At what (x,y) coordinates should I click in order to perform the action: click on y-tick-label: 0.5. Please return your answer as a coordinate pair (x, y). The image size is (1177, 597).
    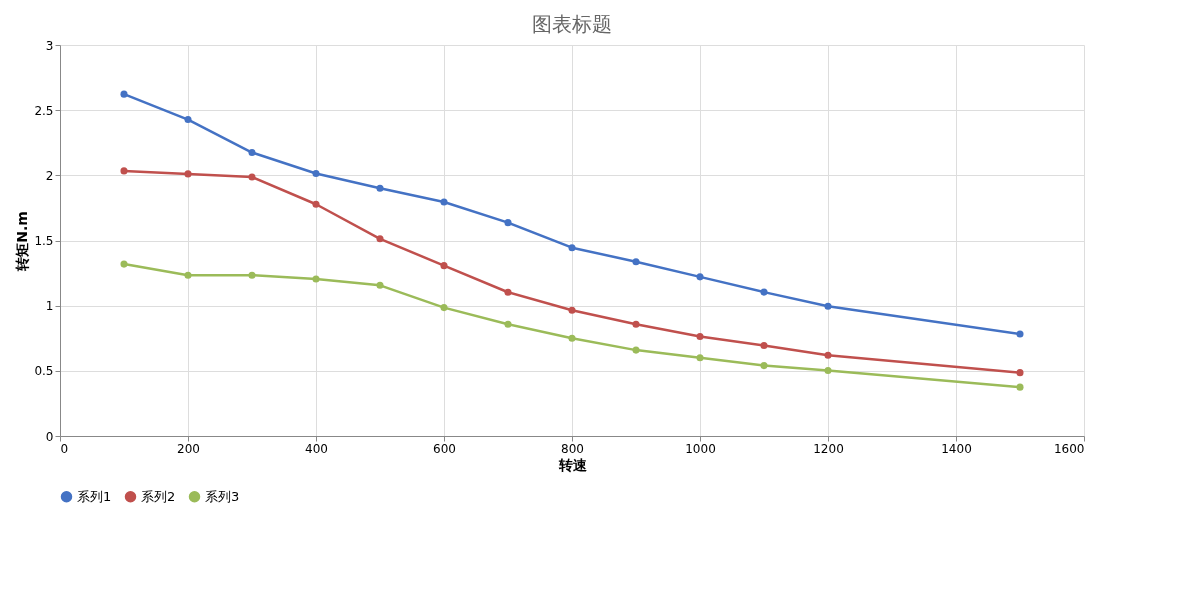
    Looking at the image, I should click on (44, 371).